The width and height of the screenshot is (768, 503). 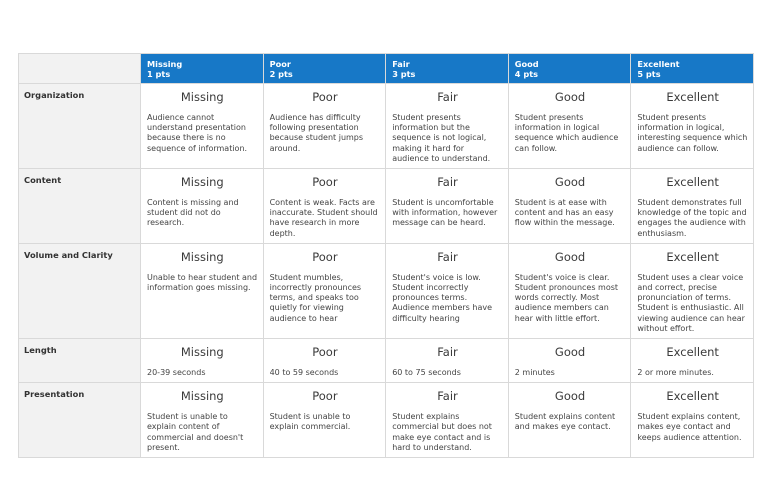 I want to click on level-title: Fair, so click(x=401, y=64).